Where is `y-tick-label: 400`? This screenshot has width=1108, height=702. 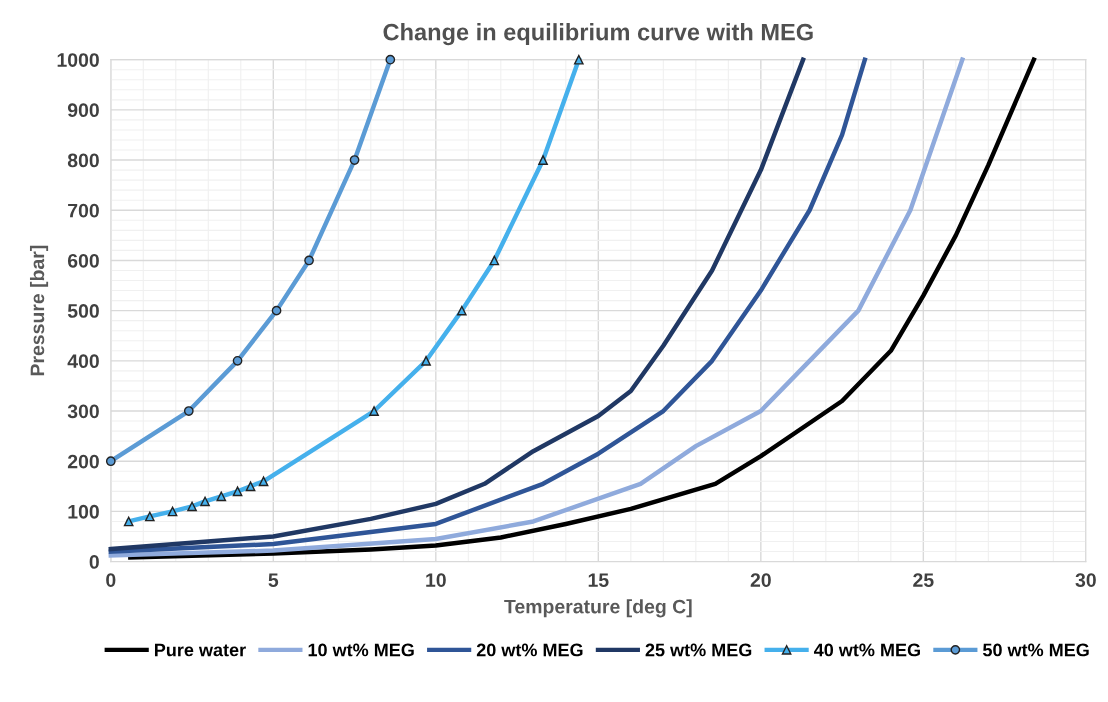 y-tick-label: 400 is located at coordinates (83, 361).